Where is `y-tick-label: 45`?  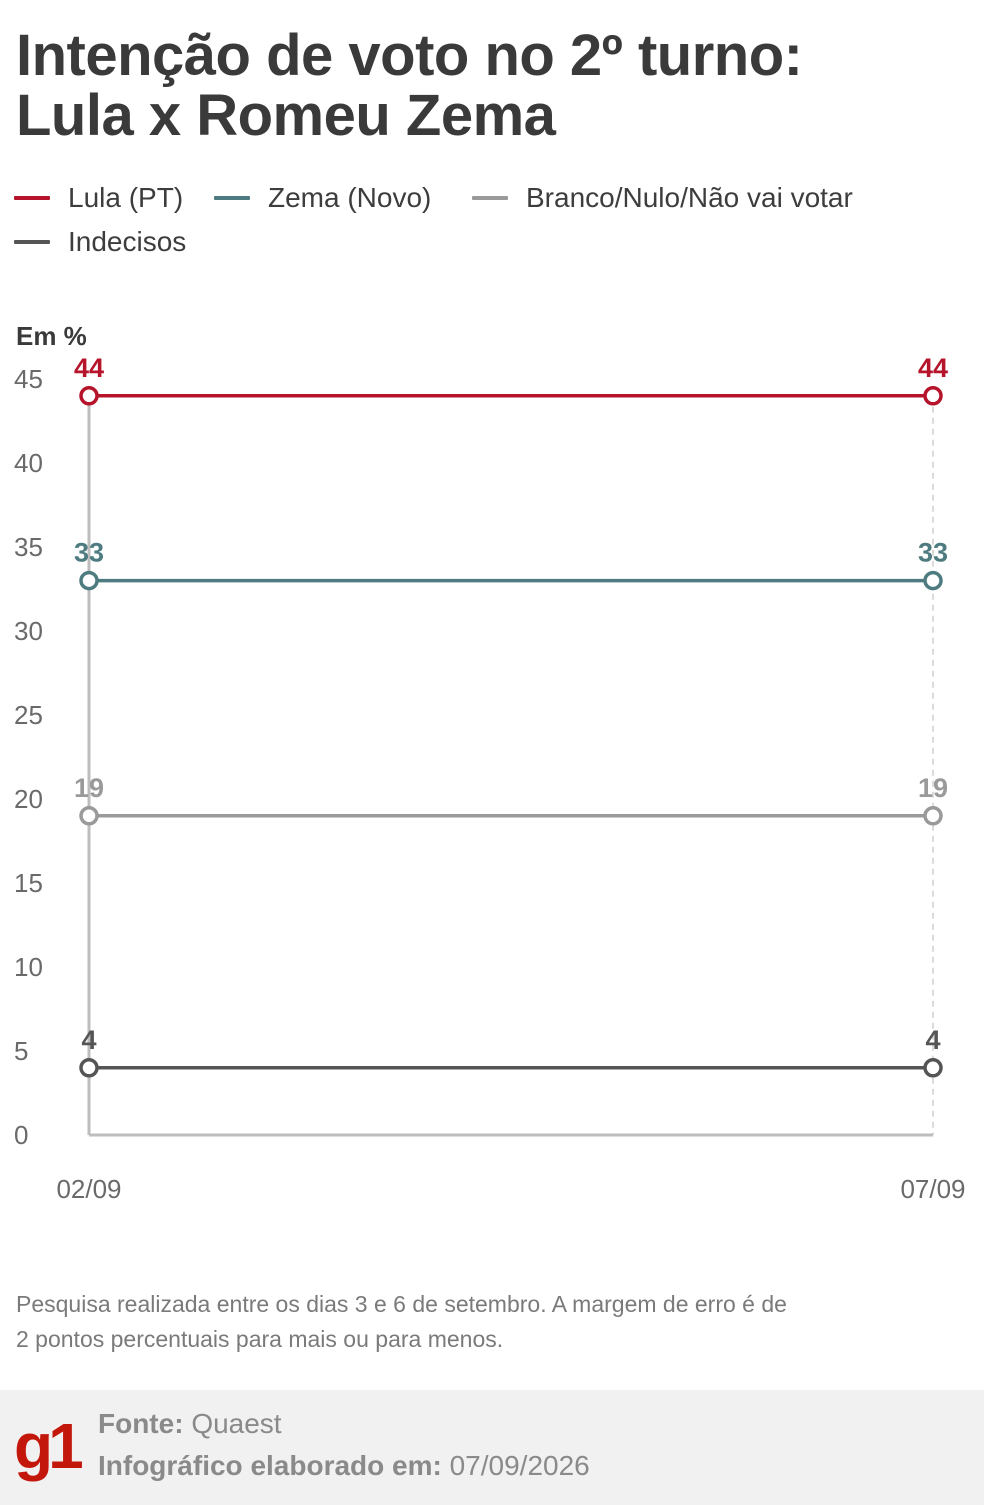
y-tick-label: 45 is located at coordinates (28, 379).